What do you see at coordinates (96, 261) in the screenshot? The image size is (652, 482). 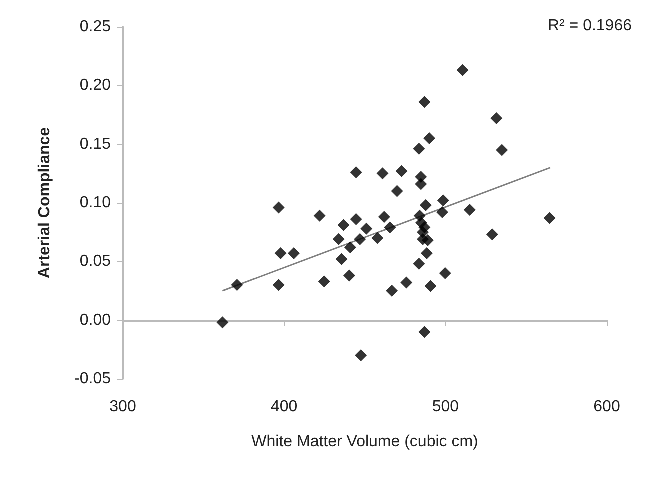 I see `y-tick-label: 0.05` at bounding box center [96, 261].